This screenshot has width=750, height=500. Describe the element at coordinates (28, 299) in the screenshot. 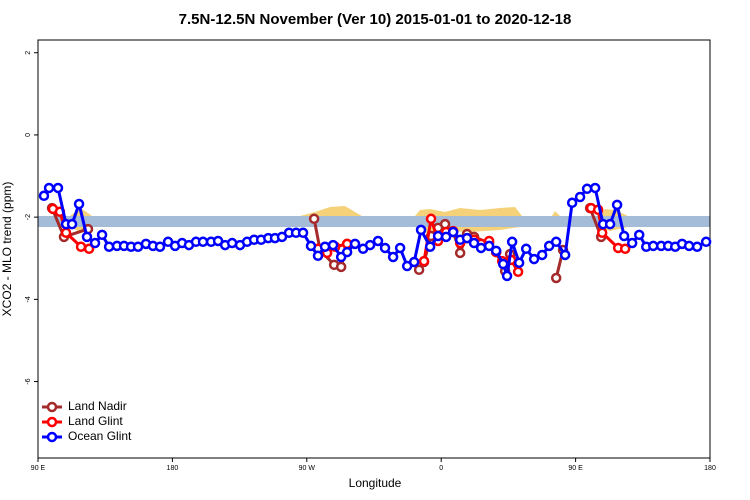

I see `y-tick-label: -4` at that location.